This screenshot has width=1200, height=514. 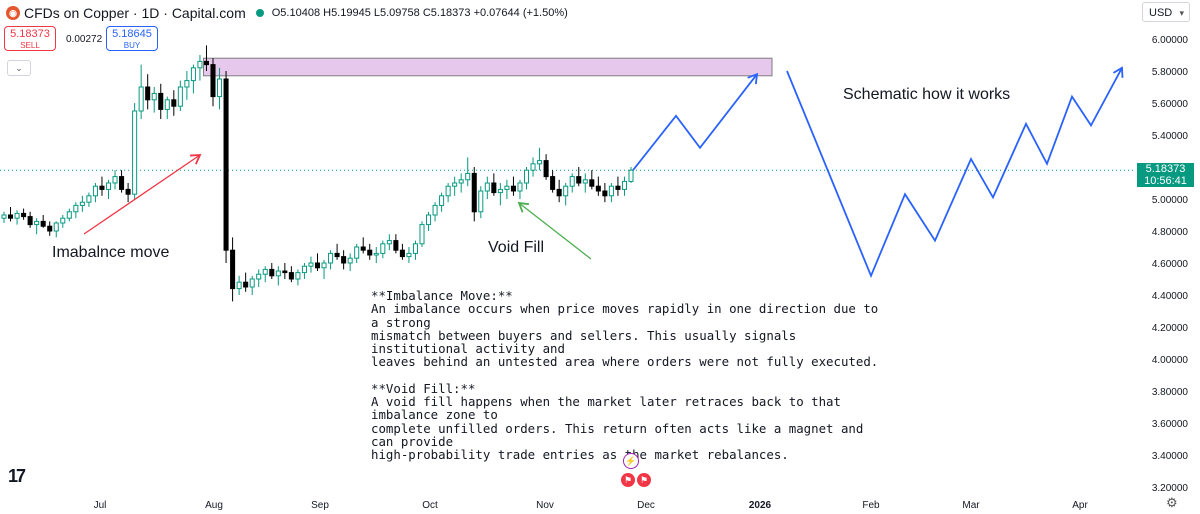 What do you see at coordinates (971, 505) in the screenshot?
I see `x-tick-label: Mar` at bounding box center [971, 505].